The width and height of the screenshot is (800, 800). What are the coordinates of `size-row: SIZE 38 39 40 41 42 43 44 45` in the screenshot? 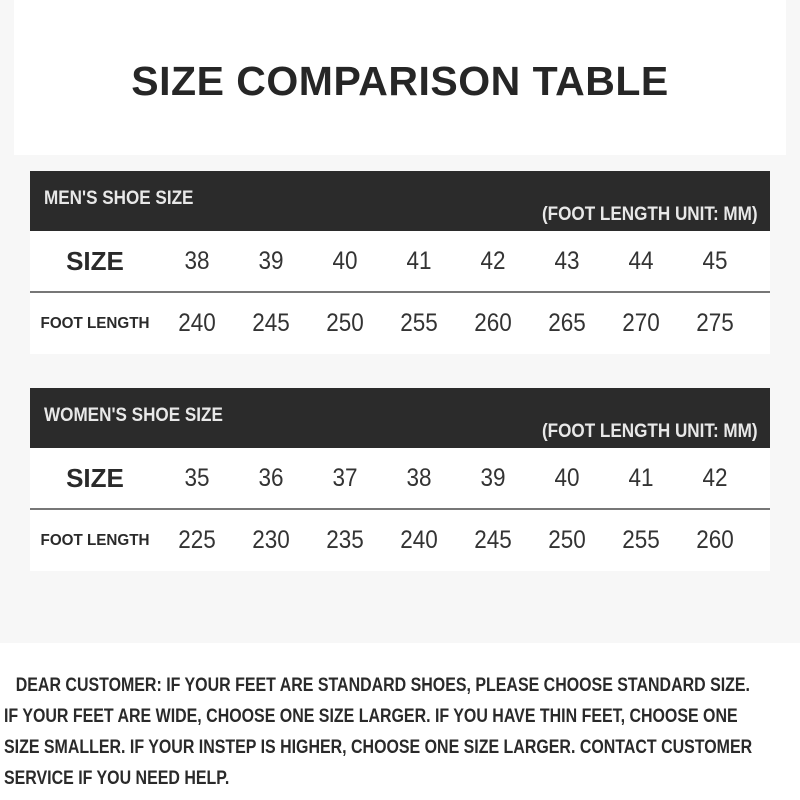 It's located at (400, 262).